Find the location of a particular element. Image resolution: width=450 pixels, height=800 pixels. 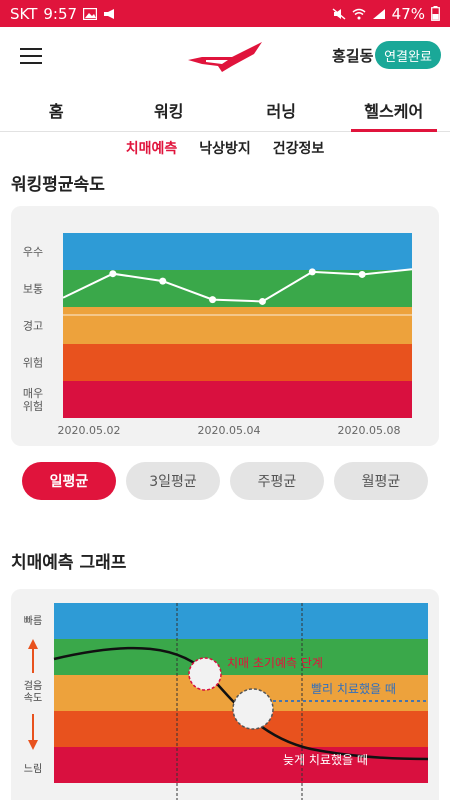

app-header: 홍길동 연결완료 is located at coordinates (225, 56).